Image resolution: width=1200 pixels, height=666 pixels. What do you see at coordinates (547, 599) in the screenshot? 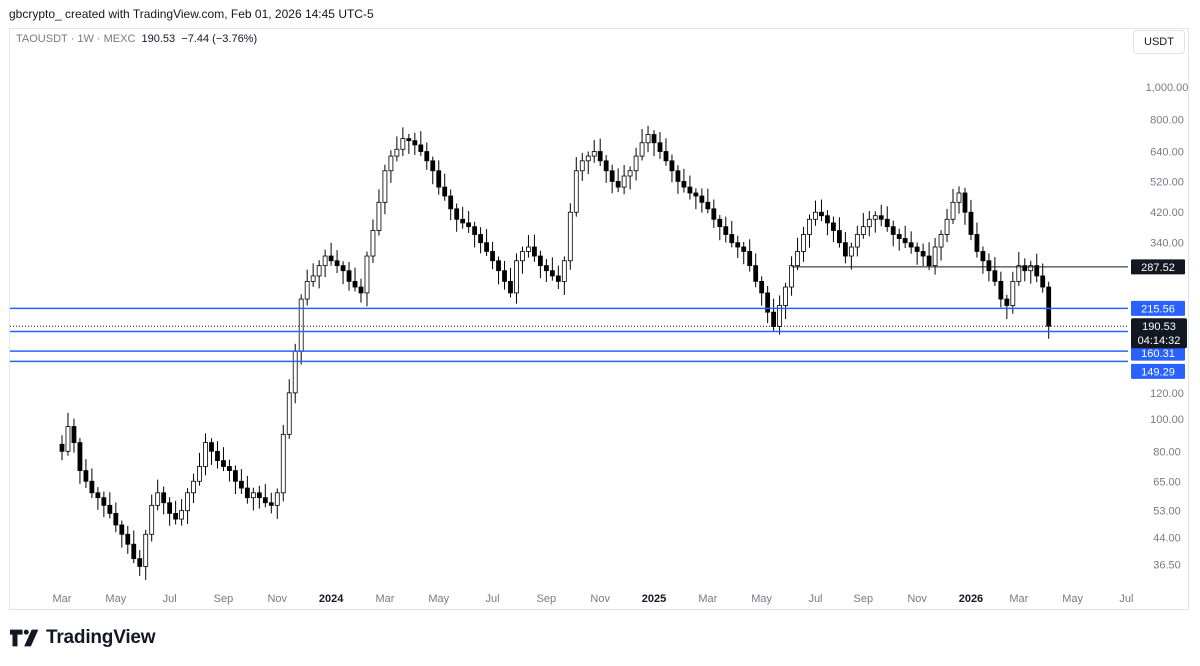
I see `x-tick-label: Sep` at bounding box center [547, 599].